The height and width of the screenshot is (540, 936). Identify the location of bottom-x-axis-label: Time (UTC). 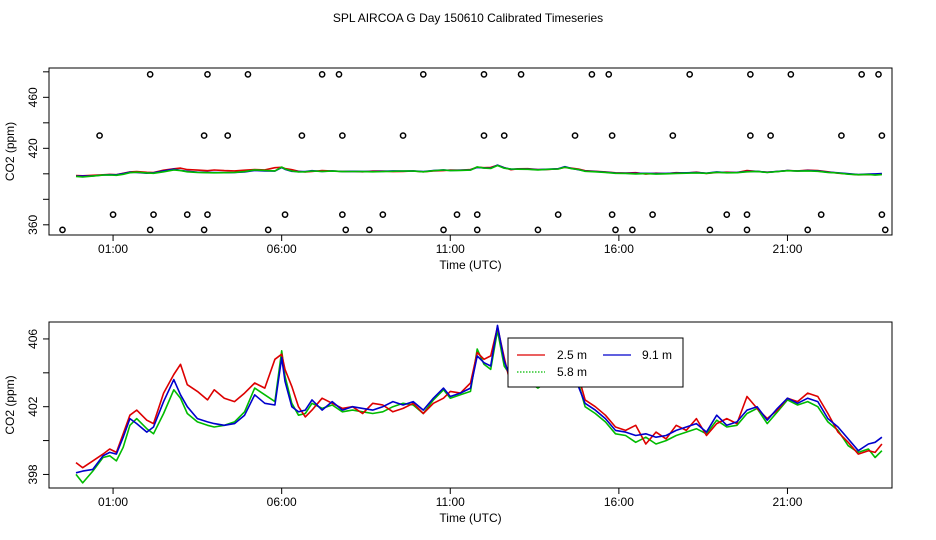
(470, 518).